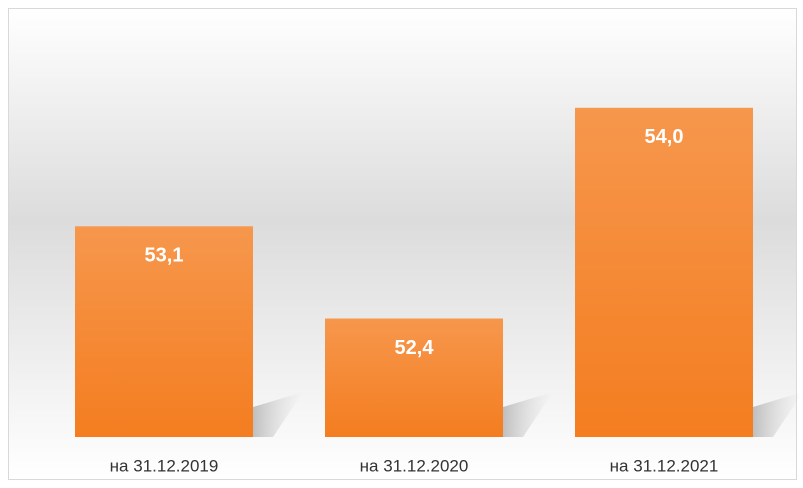 This screenshot has height=488, width=803. I want to click on x-tick-label: на 31.12.2019, so click(164, 465).